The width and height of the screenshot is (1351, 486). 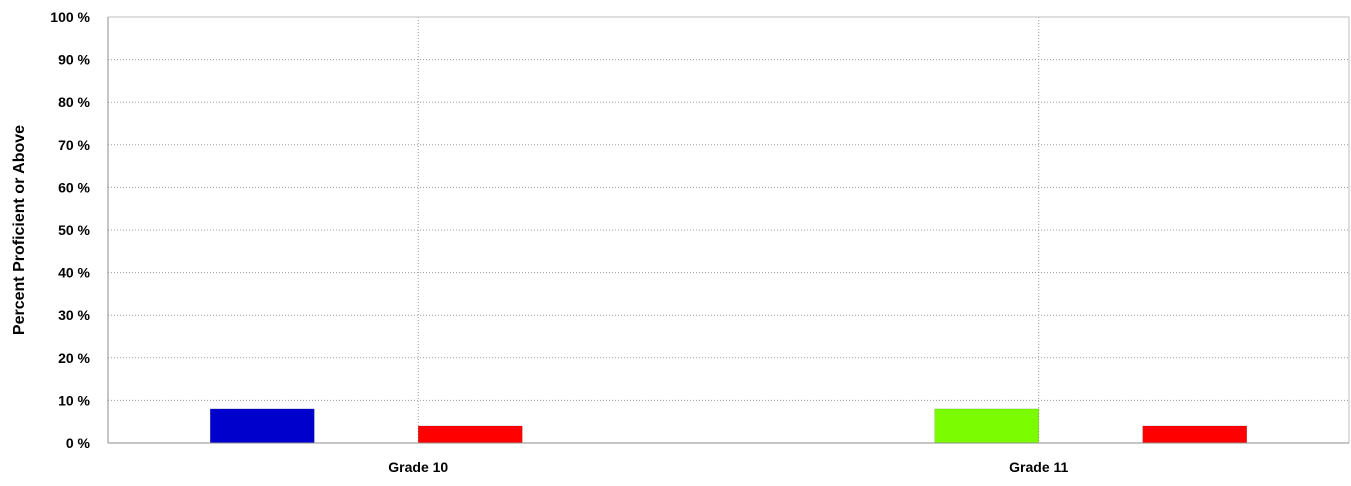 What do you see at coordinates (74, 145) in the screenshot?
I see `y-tick-label: 70 %` at bounding box center [74, 145].